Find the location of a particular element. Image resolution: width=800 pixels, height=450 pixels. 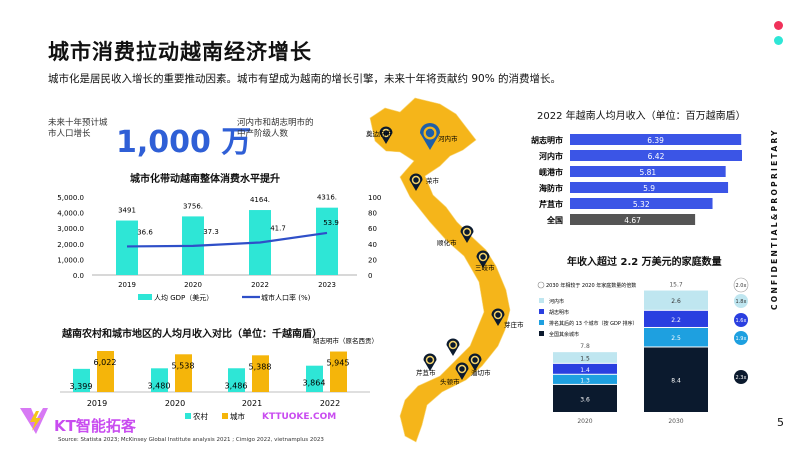

urban-label: 6,022 is located at coordinates (105, 362).